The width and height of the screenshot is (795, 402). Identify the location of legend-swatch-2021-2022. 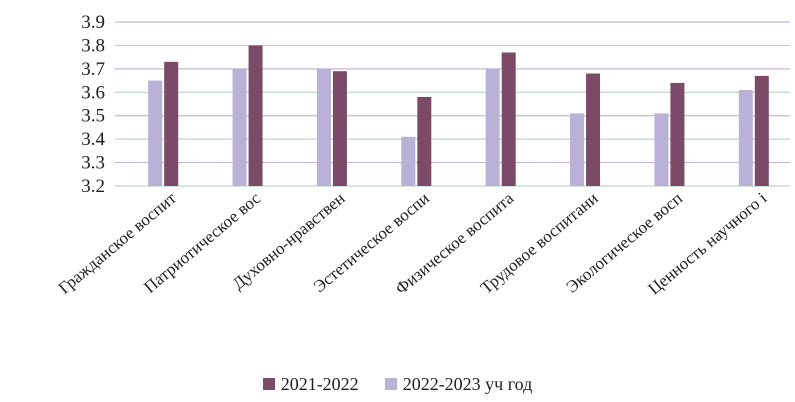
(268, 384).